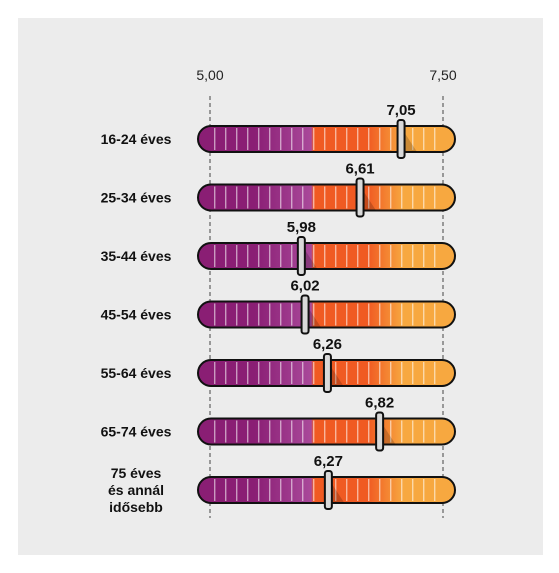 The width and height of the screenshot is (559, 573). What do you see at coordinates (209, 75) in the screenshot?
I see `x-tick-label: 5,00` at bounding box center [209, 75].